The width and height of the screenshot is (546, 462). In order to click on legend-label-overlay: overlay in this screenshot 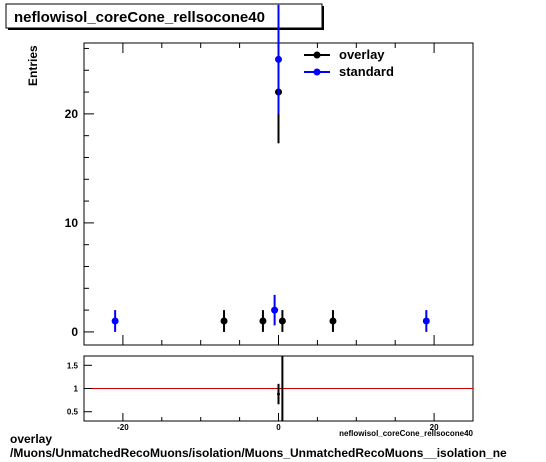, I will do `click(362, 54)`.